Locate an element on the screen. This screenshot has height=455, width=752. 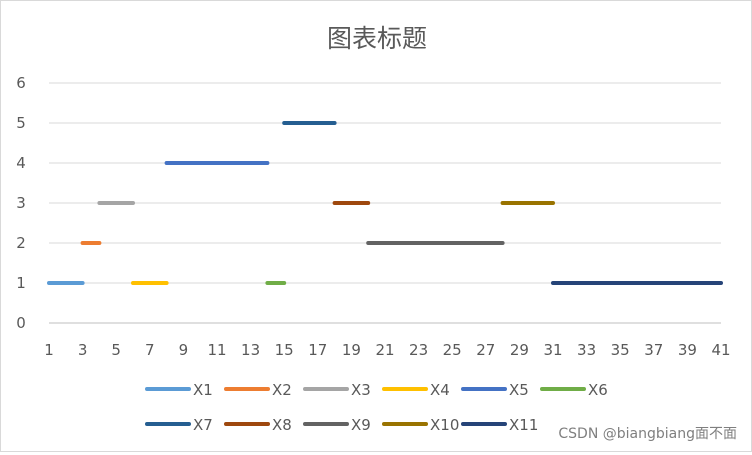
legend-label: X5 is located at coordinates (519, 390).